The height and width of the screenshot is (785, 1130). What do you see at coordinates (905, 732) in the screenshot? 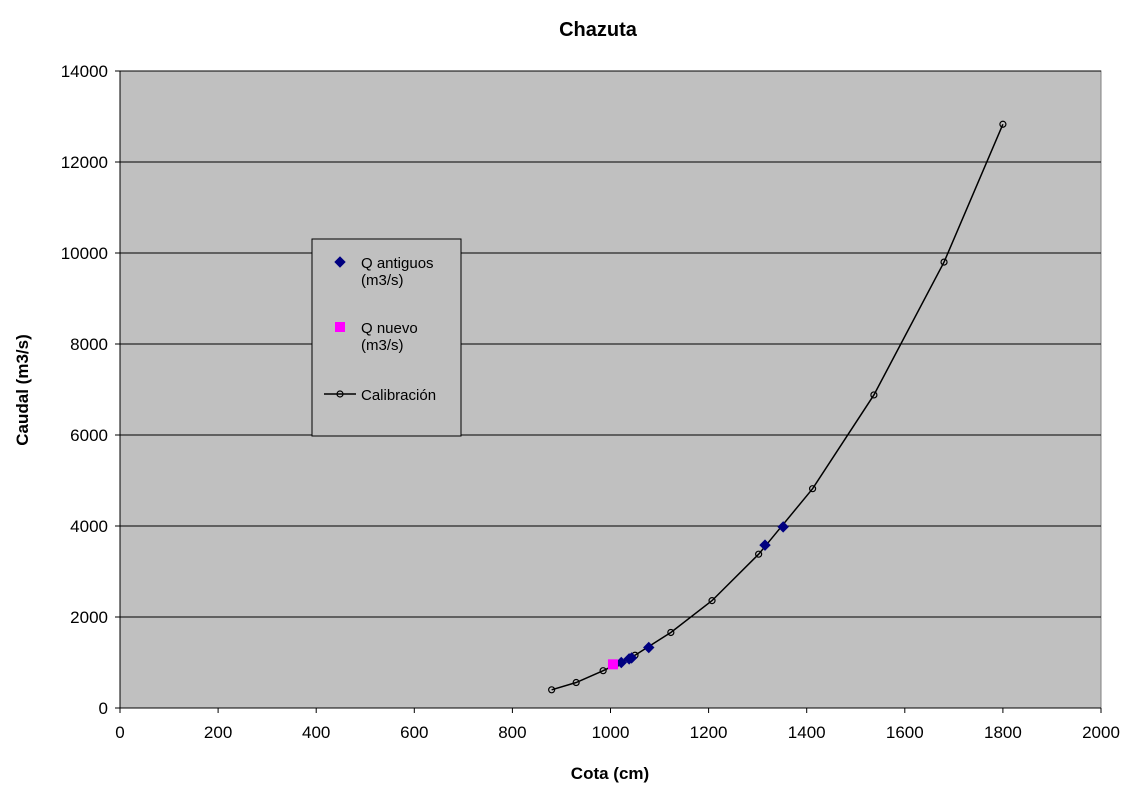
I see `x-tick-label: 1600` at bounding box center [905, 732].